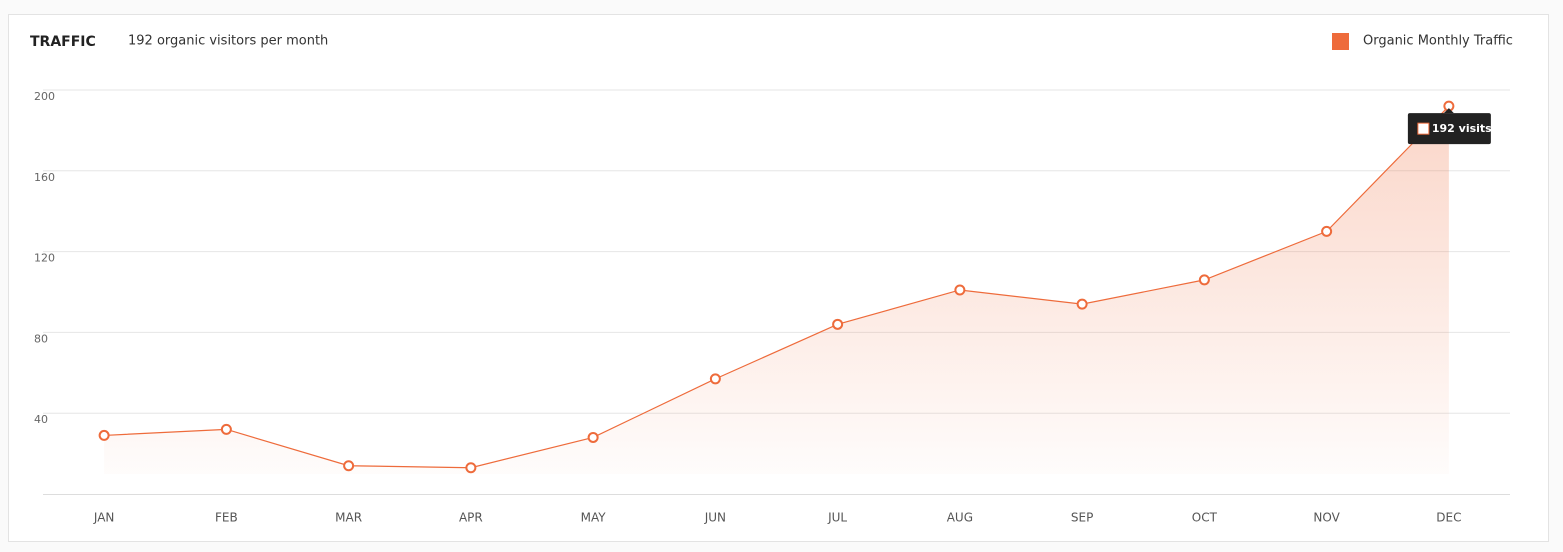 The width and height of the screenshot is (1563, 552). What do you see at coordinates (41, 338) in the screenshot?
I see `y-tick-label: 80` at bounding box center [41, 338].